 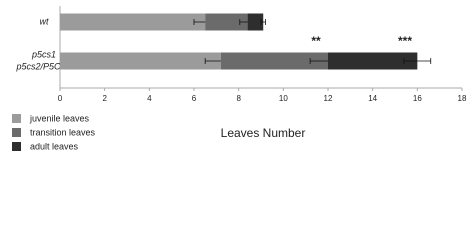 I want to click on annotation: **, so click(x=316, y=41).